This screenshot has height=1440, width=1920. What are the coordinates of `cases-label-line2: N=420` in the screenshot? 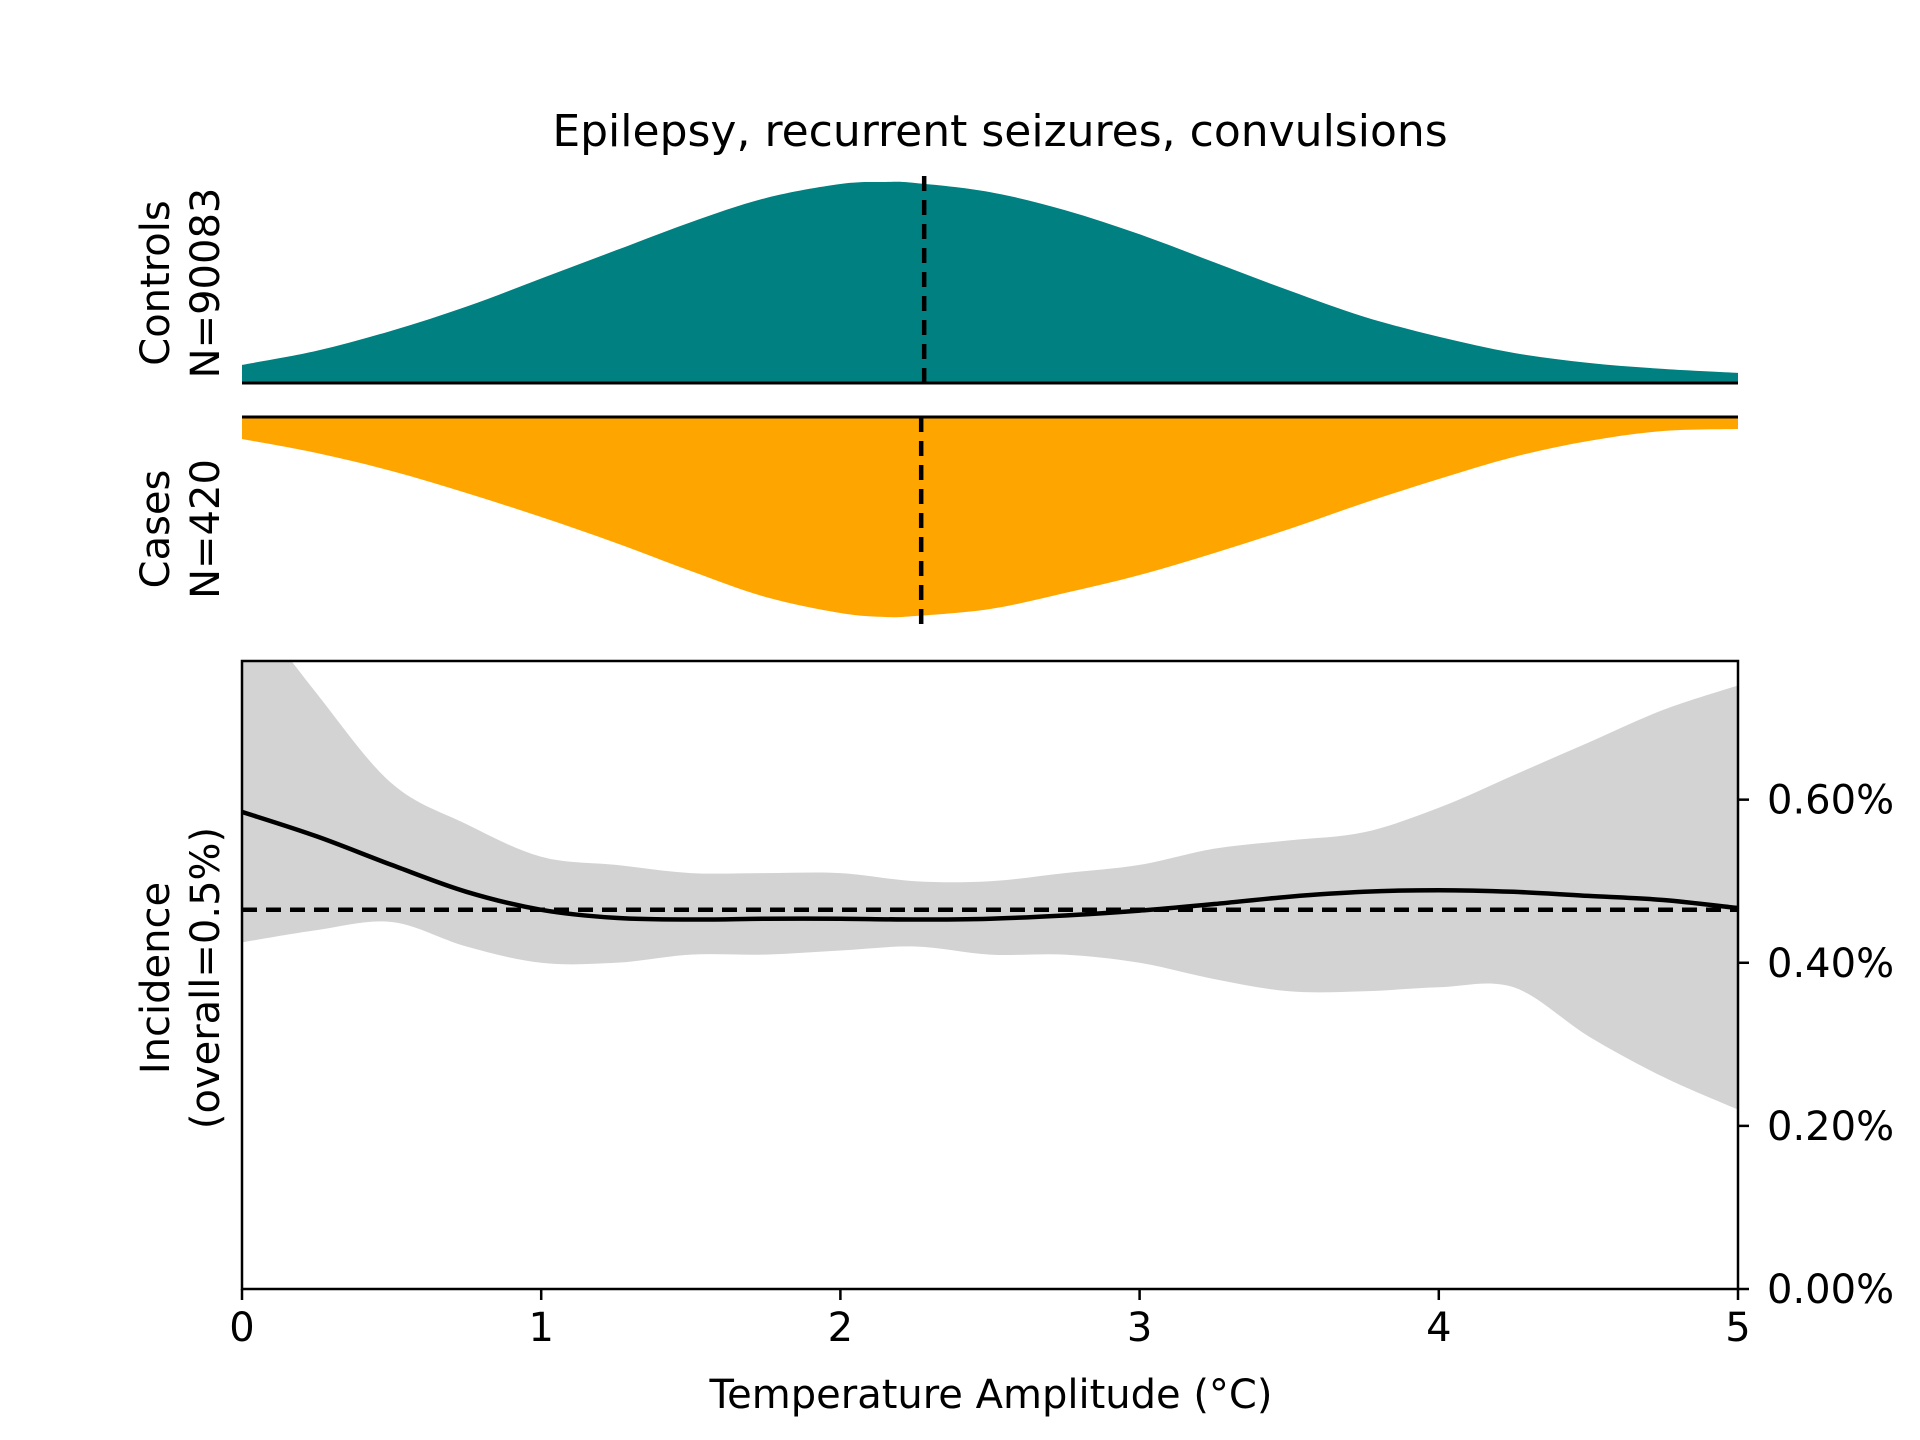 It's located at (206, 529).